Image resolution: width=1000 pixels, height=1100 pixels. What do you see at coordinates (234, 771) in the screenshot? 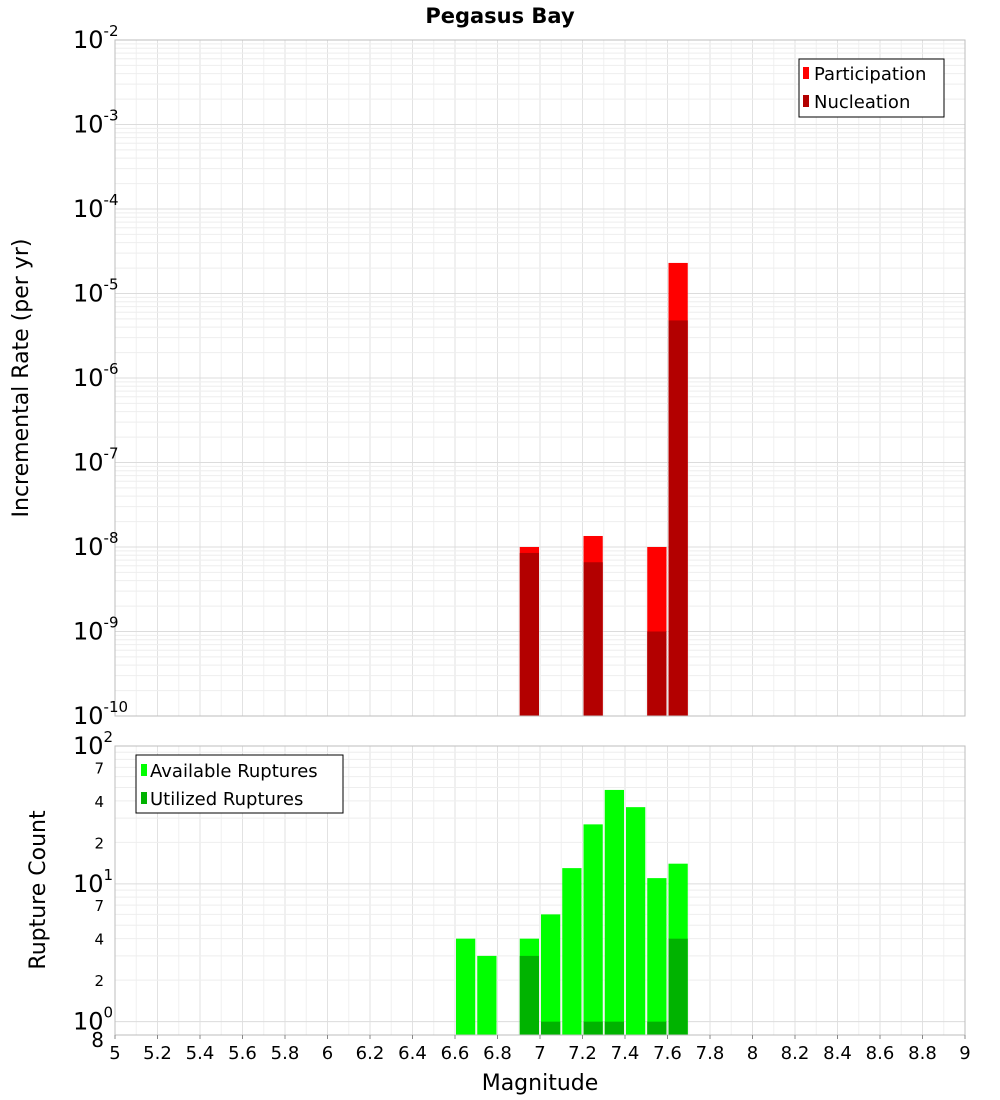
I see `legend-label-available: Available Ruptures` at bounding box center [234, 771].